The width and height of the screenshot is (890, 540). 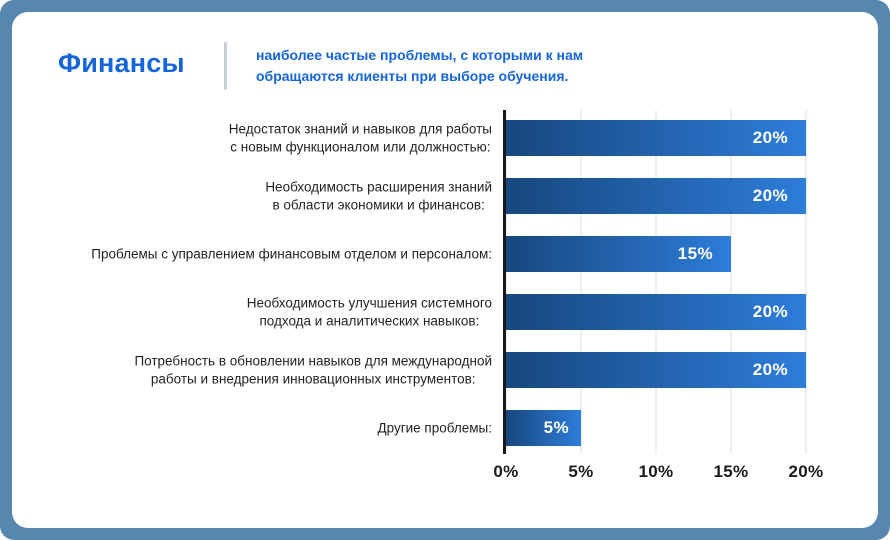 I want to click on x-tick-label: 5%, so click(x=581, y=471).